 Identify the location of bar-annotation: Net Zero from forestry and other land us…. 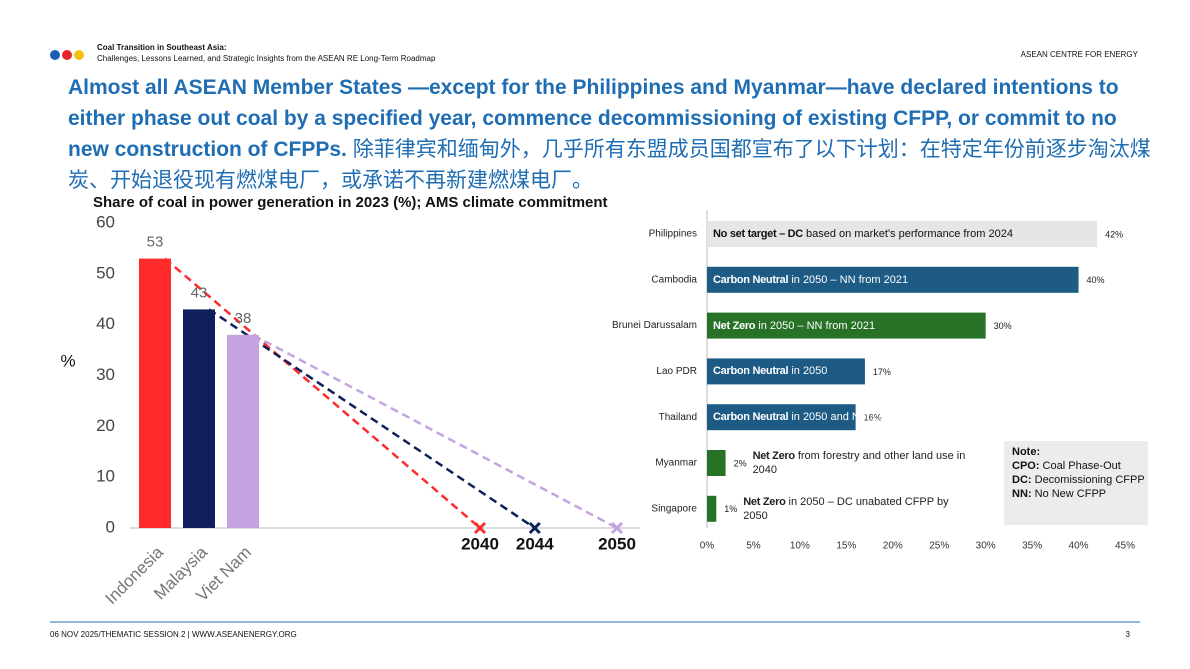
(869, 463).